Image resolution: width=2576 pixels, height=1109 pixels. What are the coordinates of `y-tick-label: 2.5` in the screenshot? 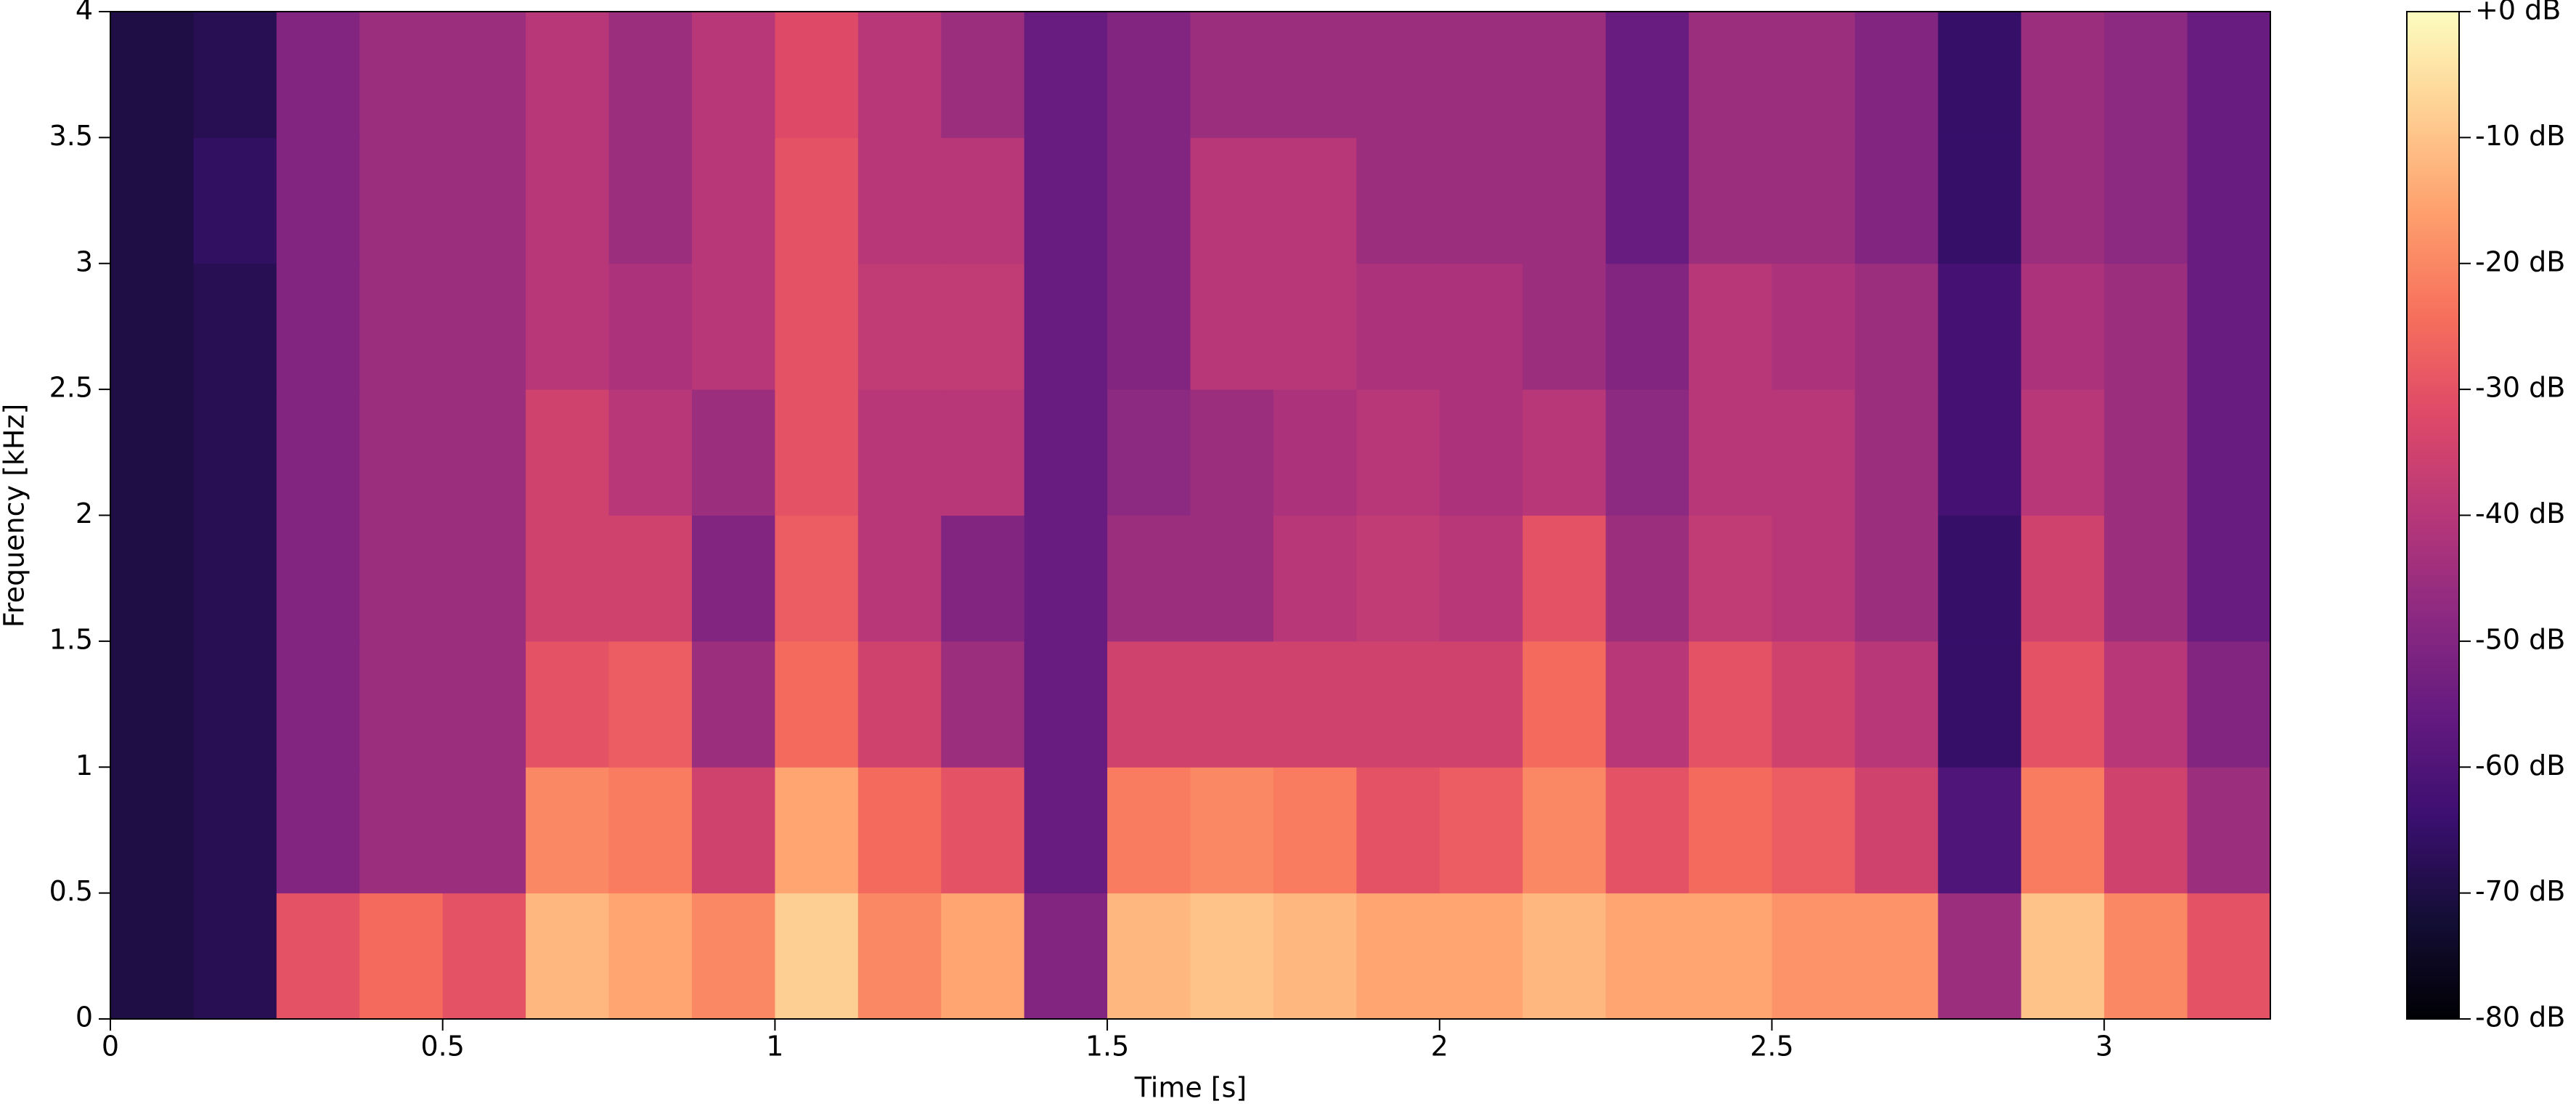 It's located at (71, 388).